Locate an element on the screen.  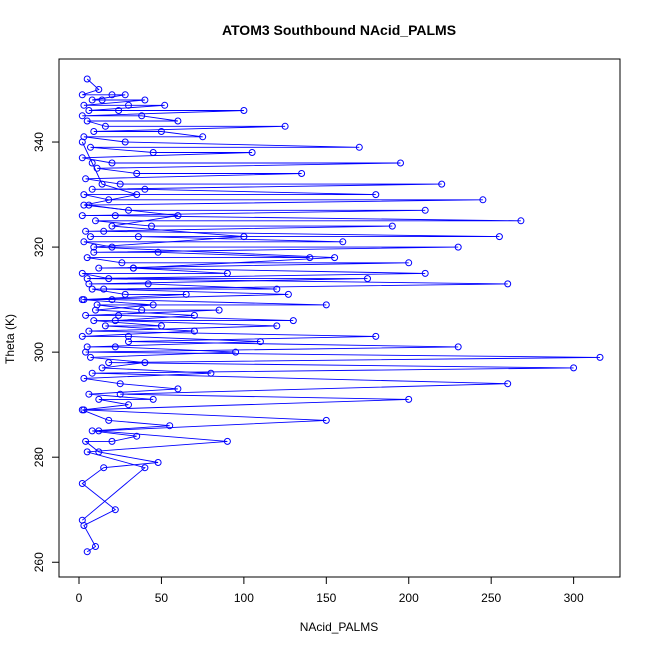
x-tick-label: 0 is located at coordinates (79, 598).